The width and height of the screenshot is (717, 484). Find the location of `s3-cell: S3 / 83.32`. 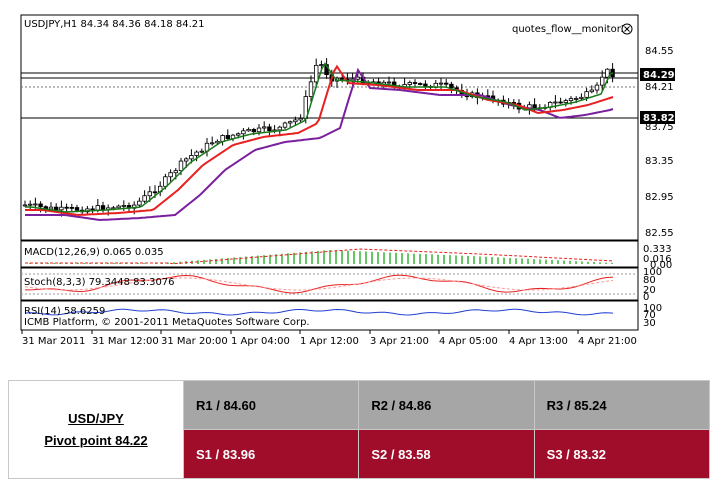

s3-cell: S3 / 83.32 is located at coordinates (622, 454).